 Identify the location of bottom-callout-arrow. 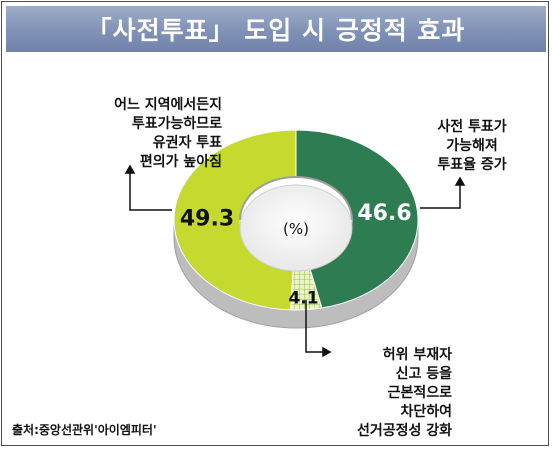
(317, 326).